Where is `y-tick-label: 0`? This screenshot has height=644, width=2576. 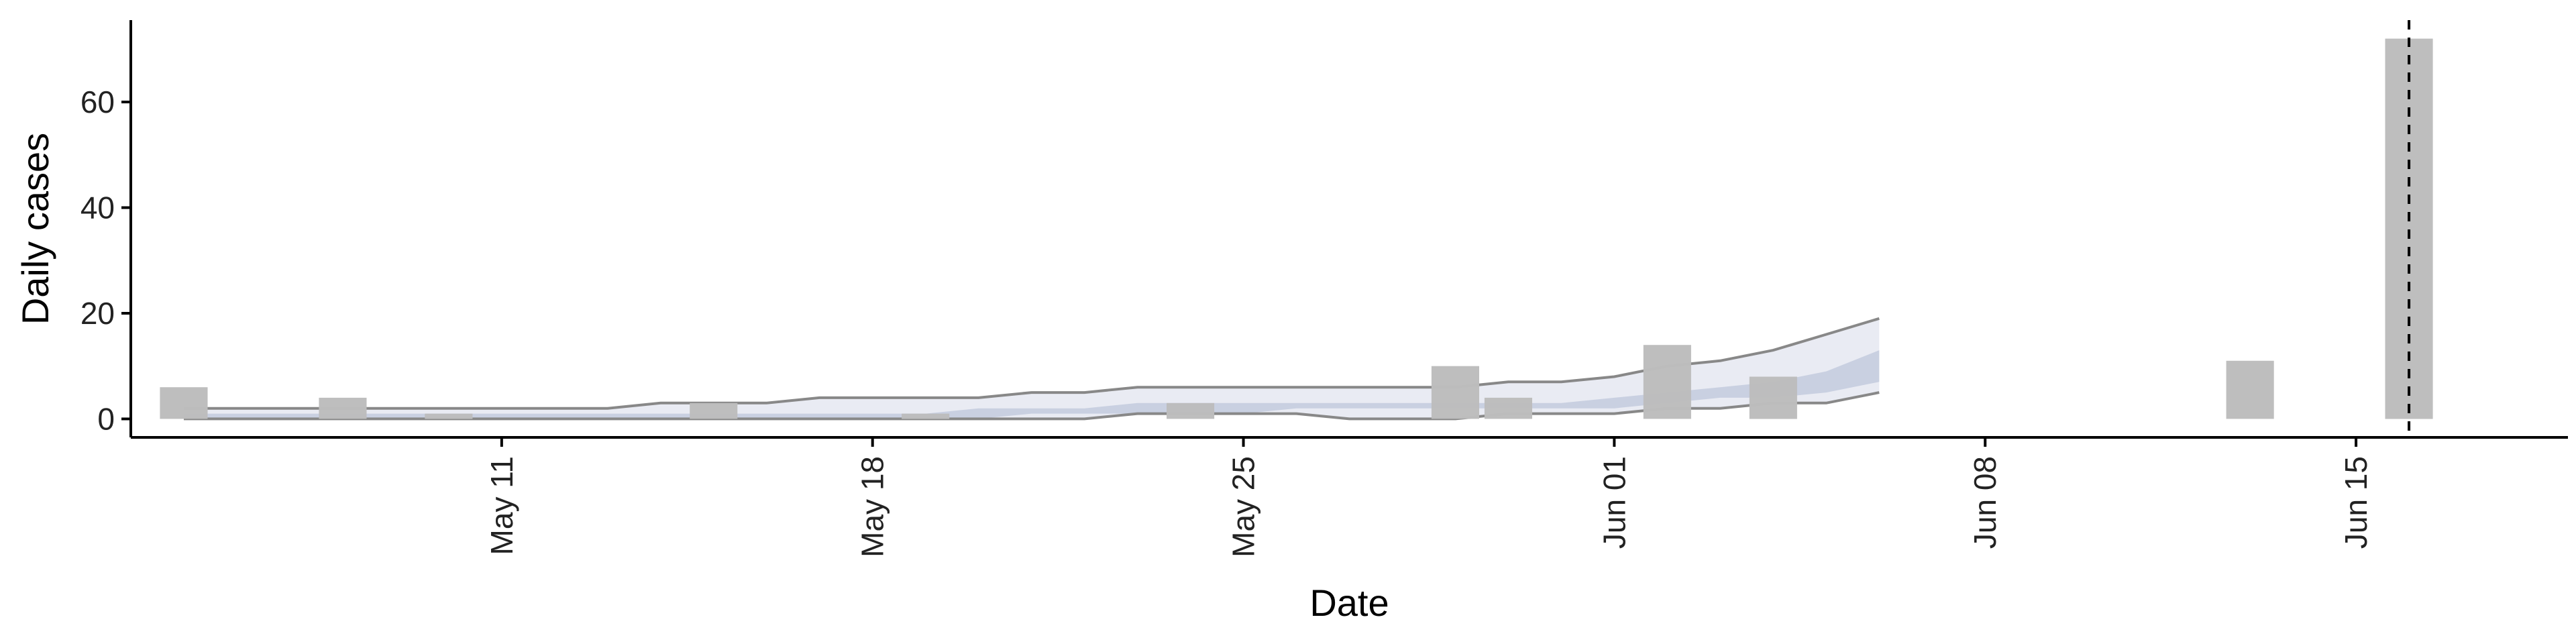 y-tick-label: 0 is located at coordinates (106, 418).